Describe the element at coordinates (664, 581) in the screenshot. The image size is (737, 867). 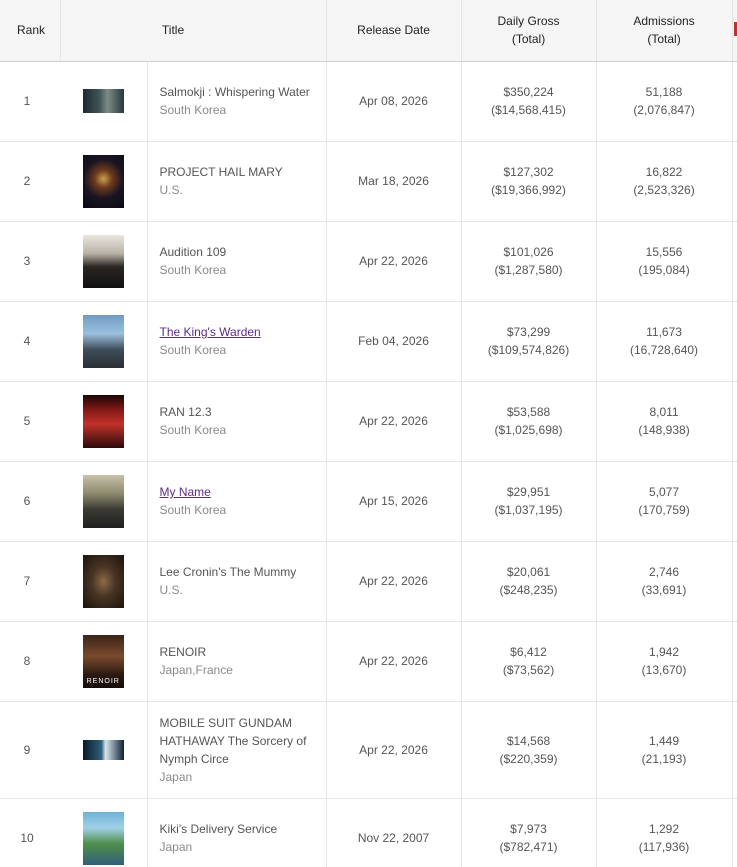
I see `admissions-cell: 2,746 (33,691)` at that location.